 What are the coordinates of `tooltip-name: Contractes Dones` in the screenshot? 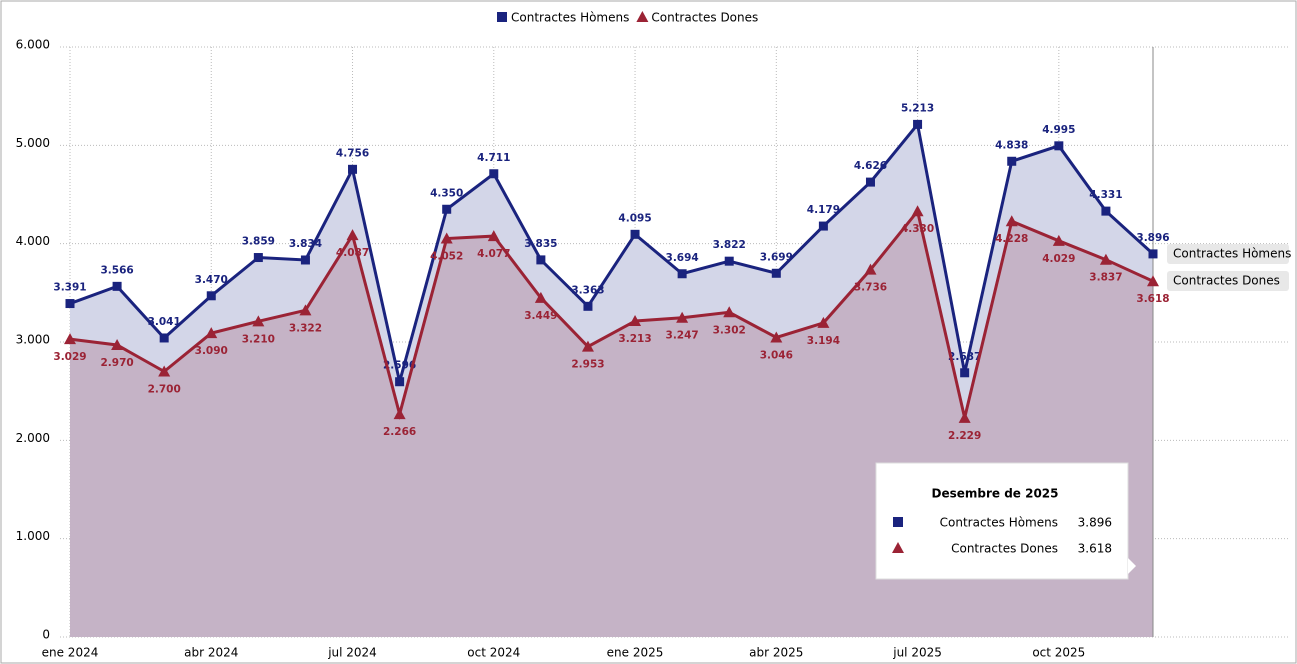 It's located at (1004, 549).